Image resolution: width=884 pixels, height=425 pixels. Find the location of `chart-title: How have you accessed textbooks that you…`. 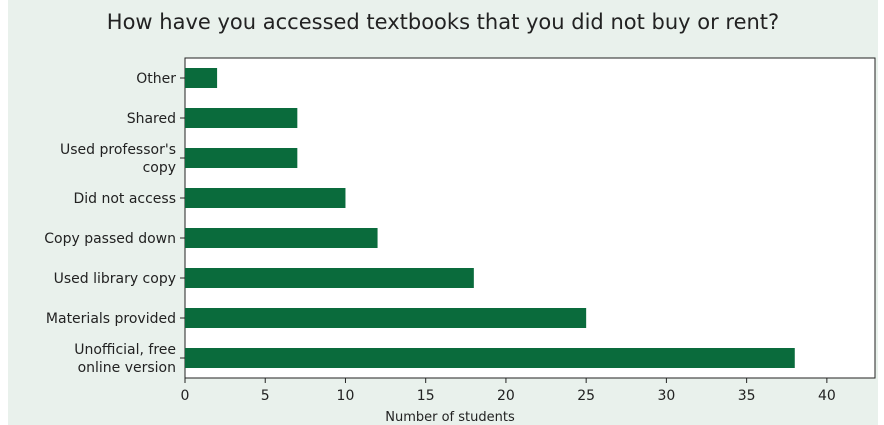

chart-title: How have you accessed textbooks that you… is located at coordinates (443, 22).